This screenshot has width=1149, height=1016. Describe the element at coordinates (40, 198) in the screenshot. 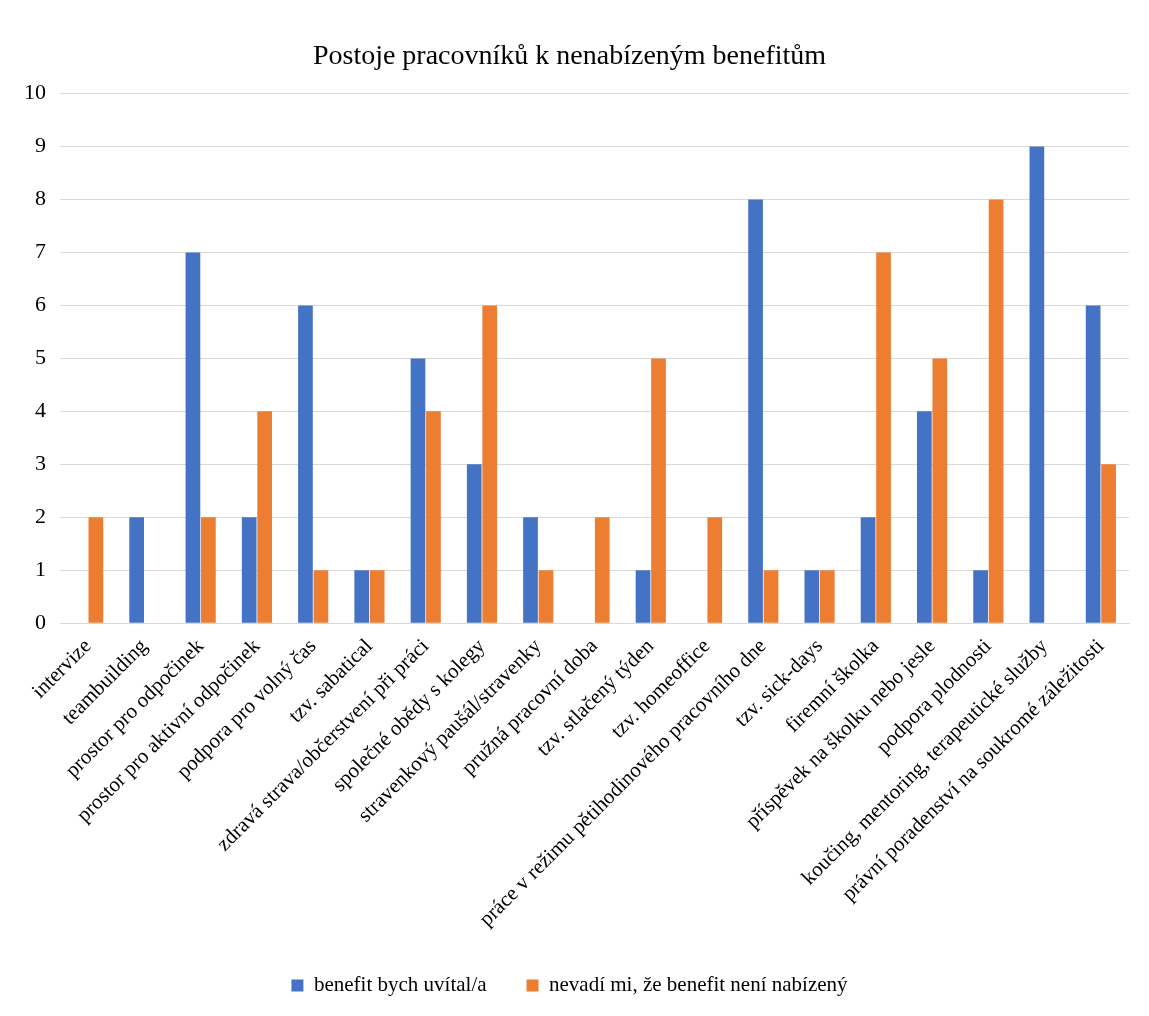

I see `y-tick-label: 8` at that location.